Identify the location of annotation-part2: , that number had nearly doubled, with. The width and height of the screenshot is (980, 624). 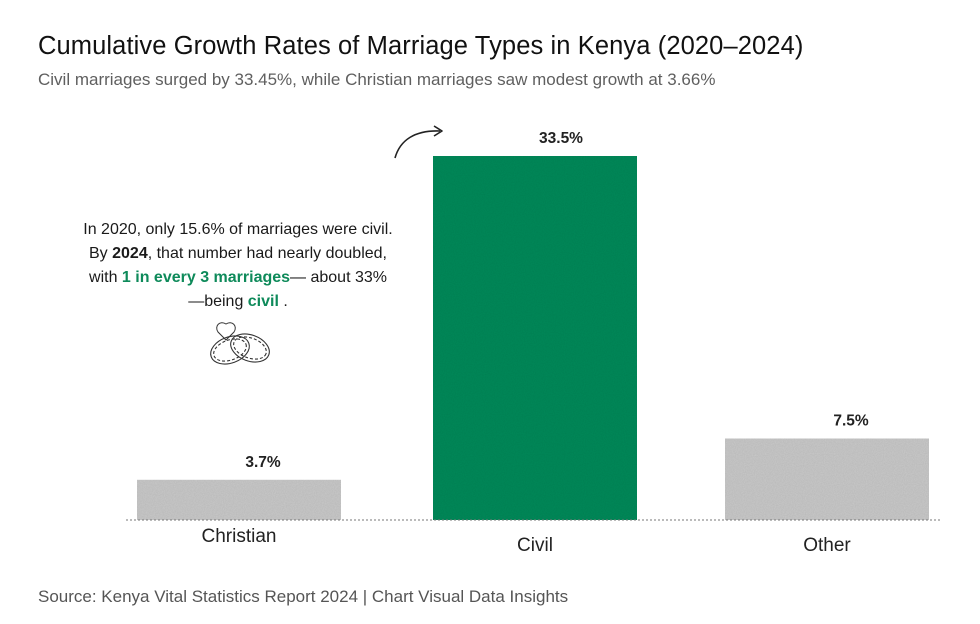
(238, 265).